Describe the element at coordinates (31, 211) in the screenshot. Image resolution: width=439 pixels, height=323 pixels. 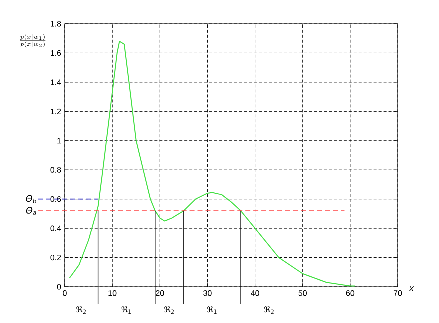
I see `ref-line-label: Θ$_{a}$` at that location.